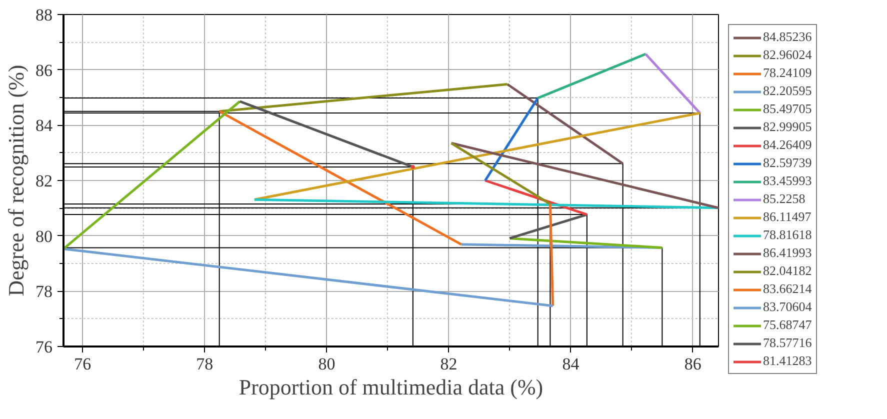 Image resolution: width=887 pixels, height=419 pixels. Describe the element at coordinates (83, 364) in the screenshot. I see `x-tick-label: 76` at that location.